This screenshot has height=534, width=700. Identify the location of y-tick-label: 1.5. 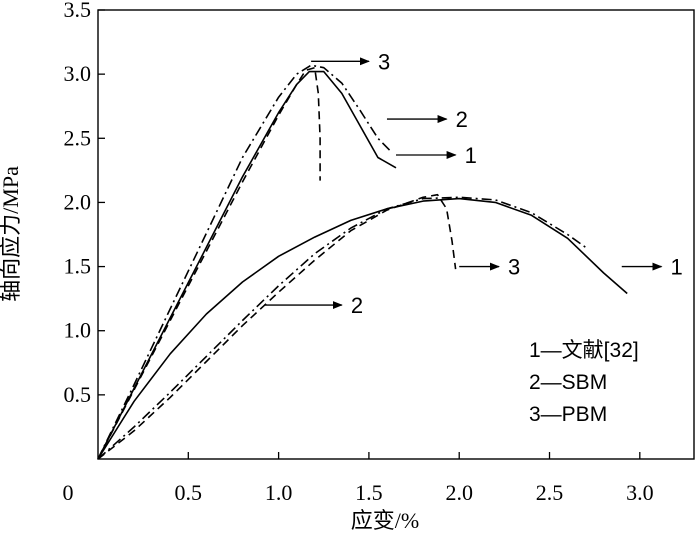
(78, 266).